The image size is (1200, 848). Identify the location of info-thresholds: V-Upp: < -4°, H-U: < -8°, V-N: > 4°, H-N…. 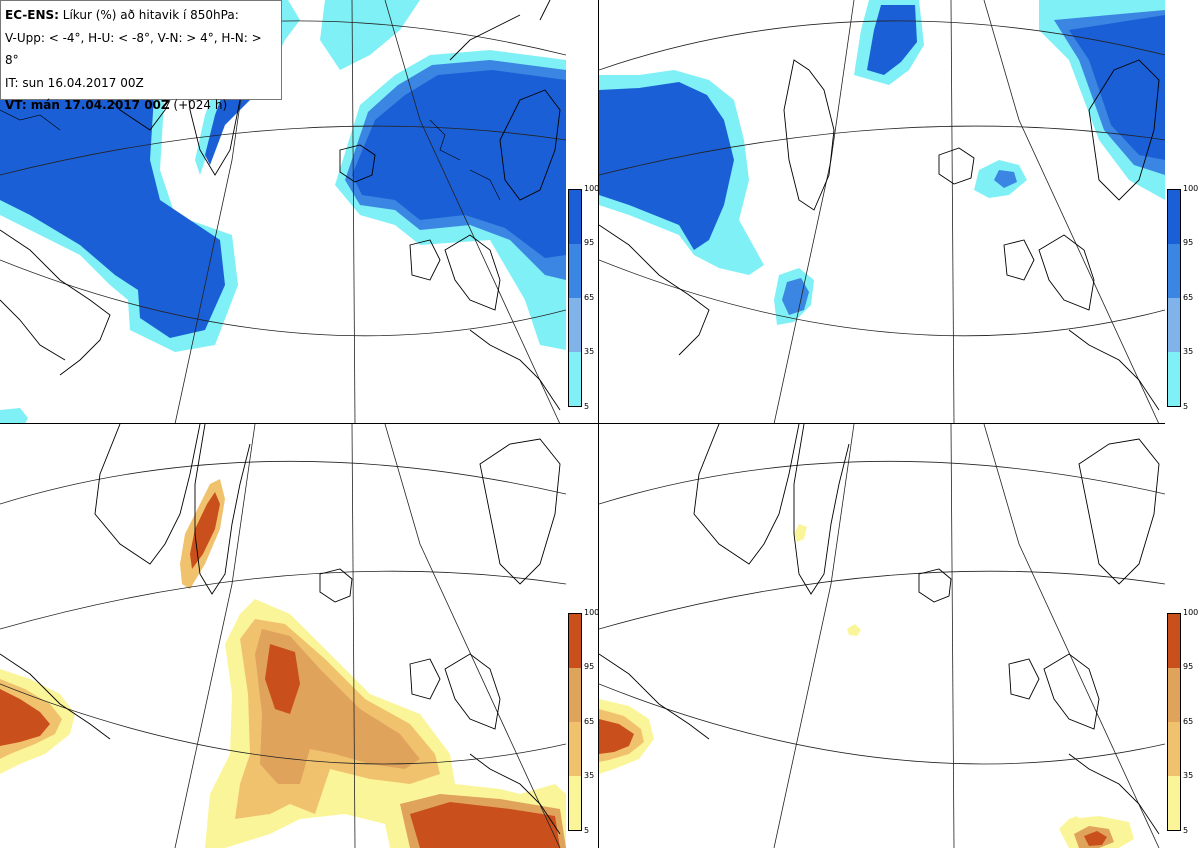
(133, 49).